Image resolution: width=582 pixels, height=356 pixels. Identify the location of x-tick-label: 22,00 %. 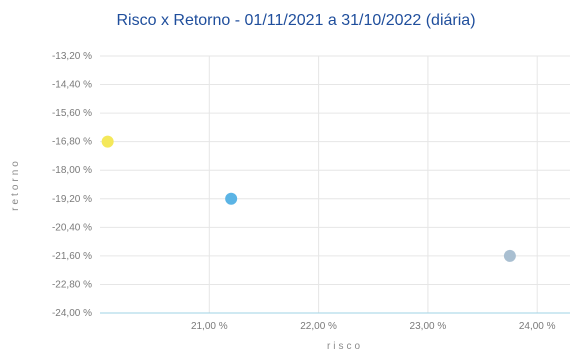
(318, 326).